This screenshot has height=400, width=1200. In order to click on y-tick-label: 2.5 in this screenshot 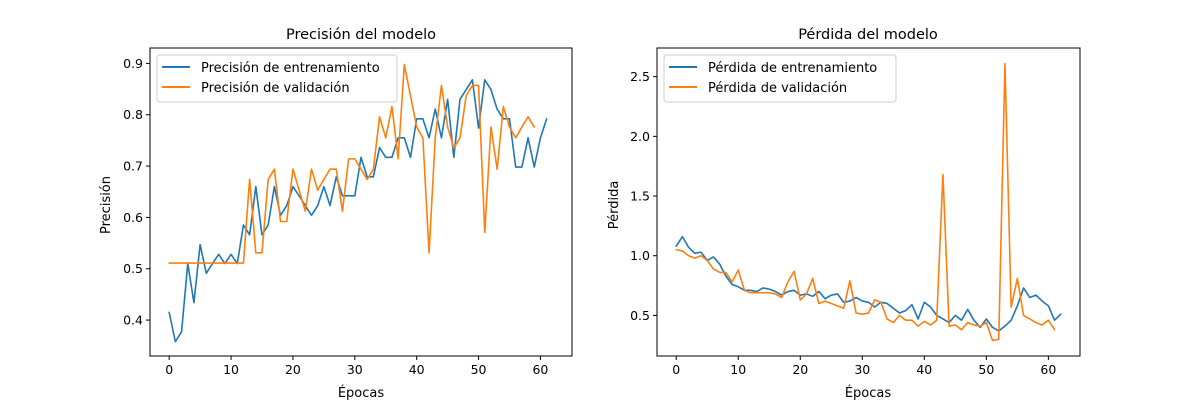, I will do `click(640, 76)`.